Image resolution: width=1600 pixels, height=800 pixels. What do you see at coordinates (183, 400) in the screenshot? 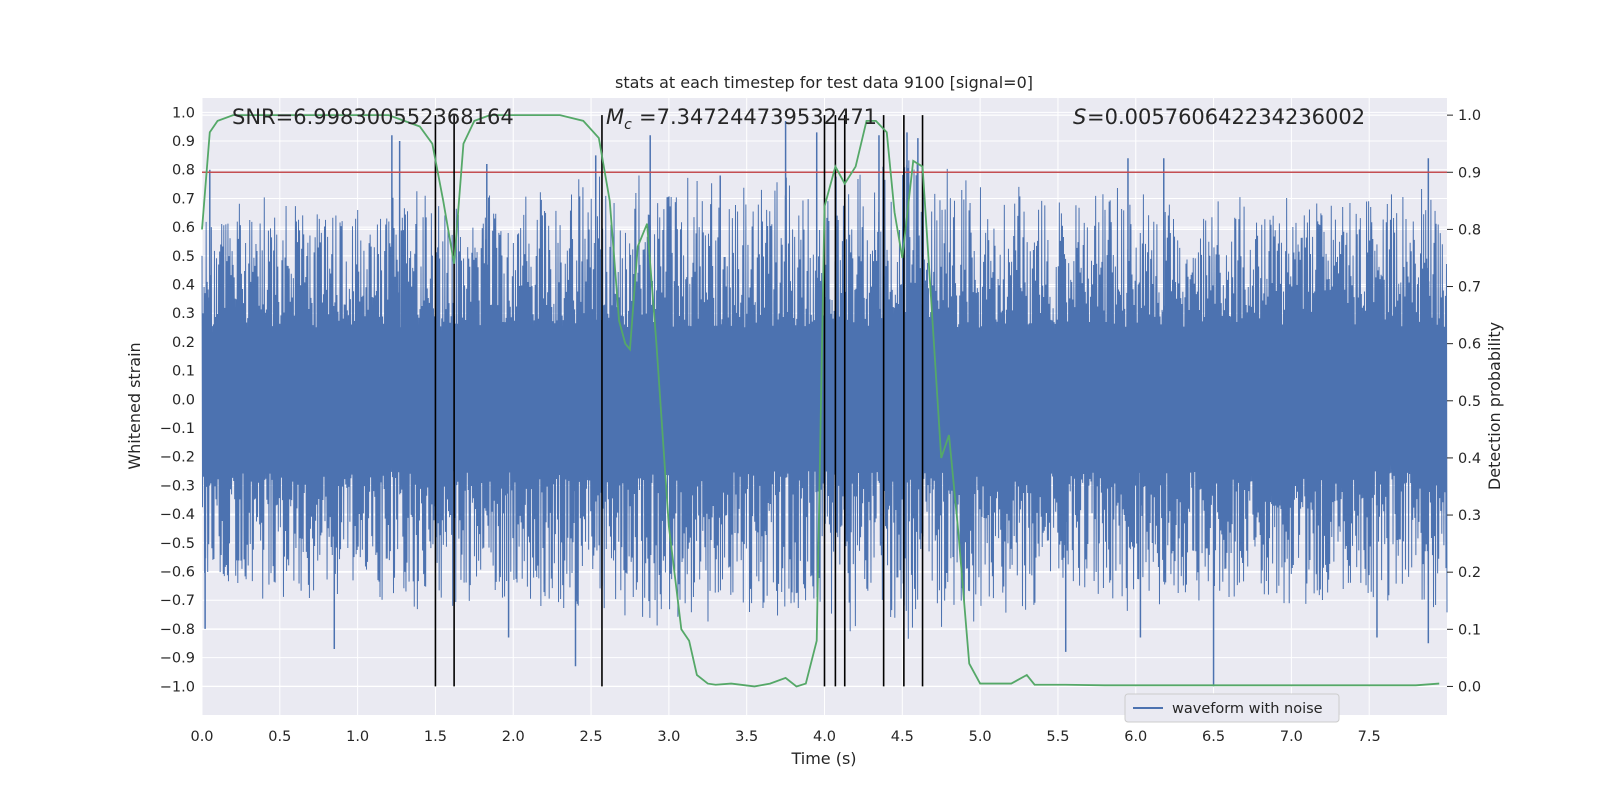
I see `y-tick-label-left: 0.0` at bounding box center [183, 400].